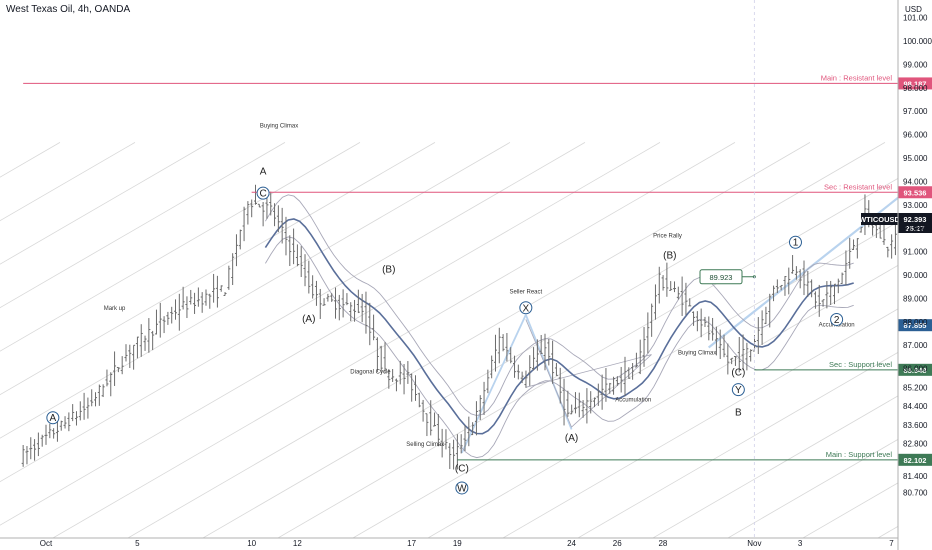 This screenshot has width=932, height=550. I want to click on level-price-text: 82.102, so click(915, 460).